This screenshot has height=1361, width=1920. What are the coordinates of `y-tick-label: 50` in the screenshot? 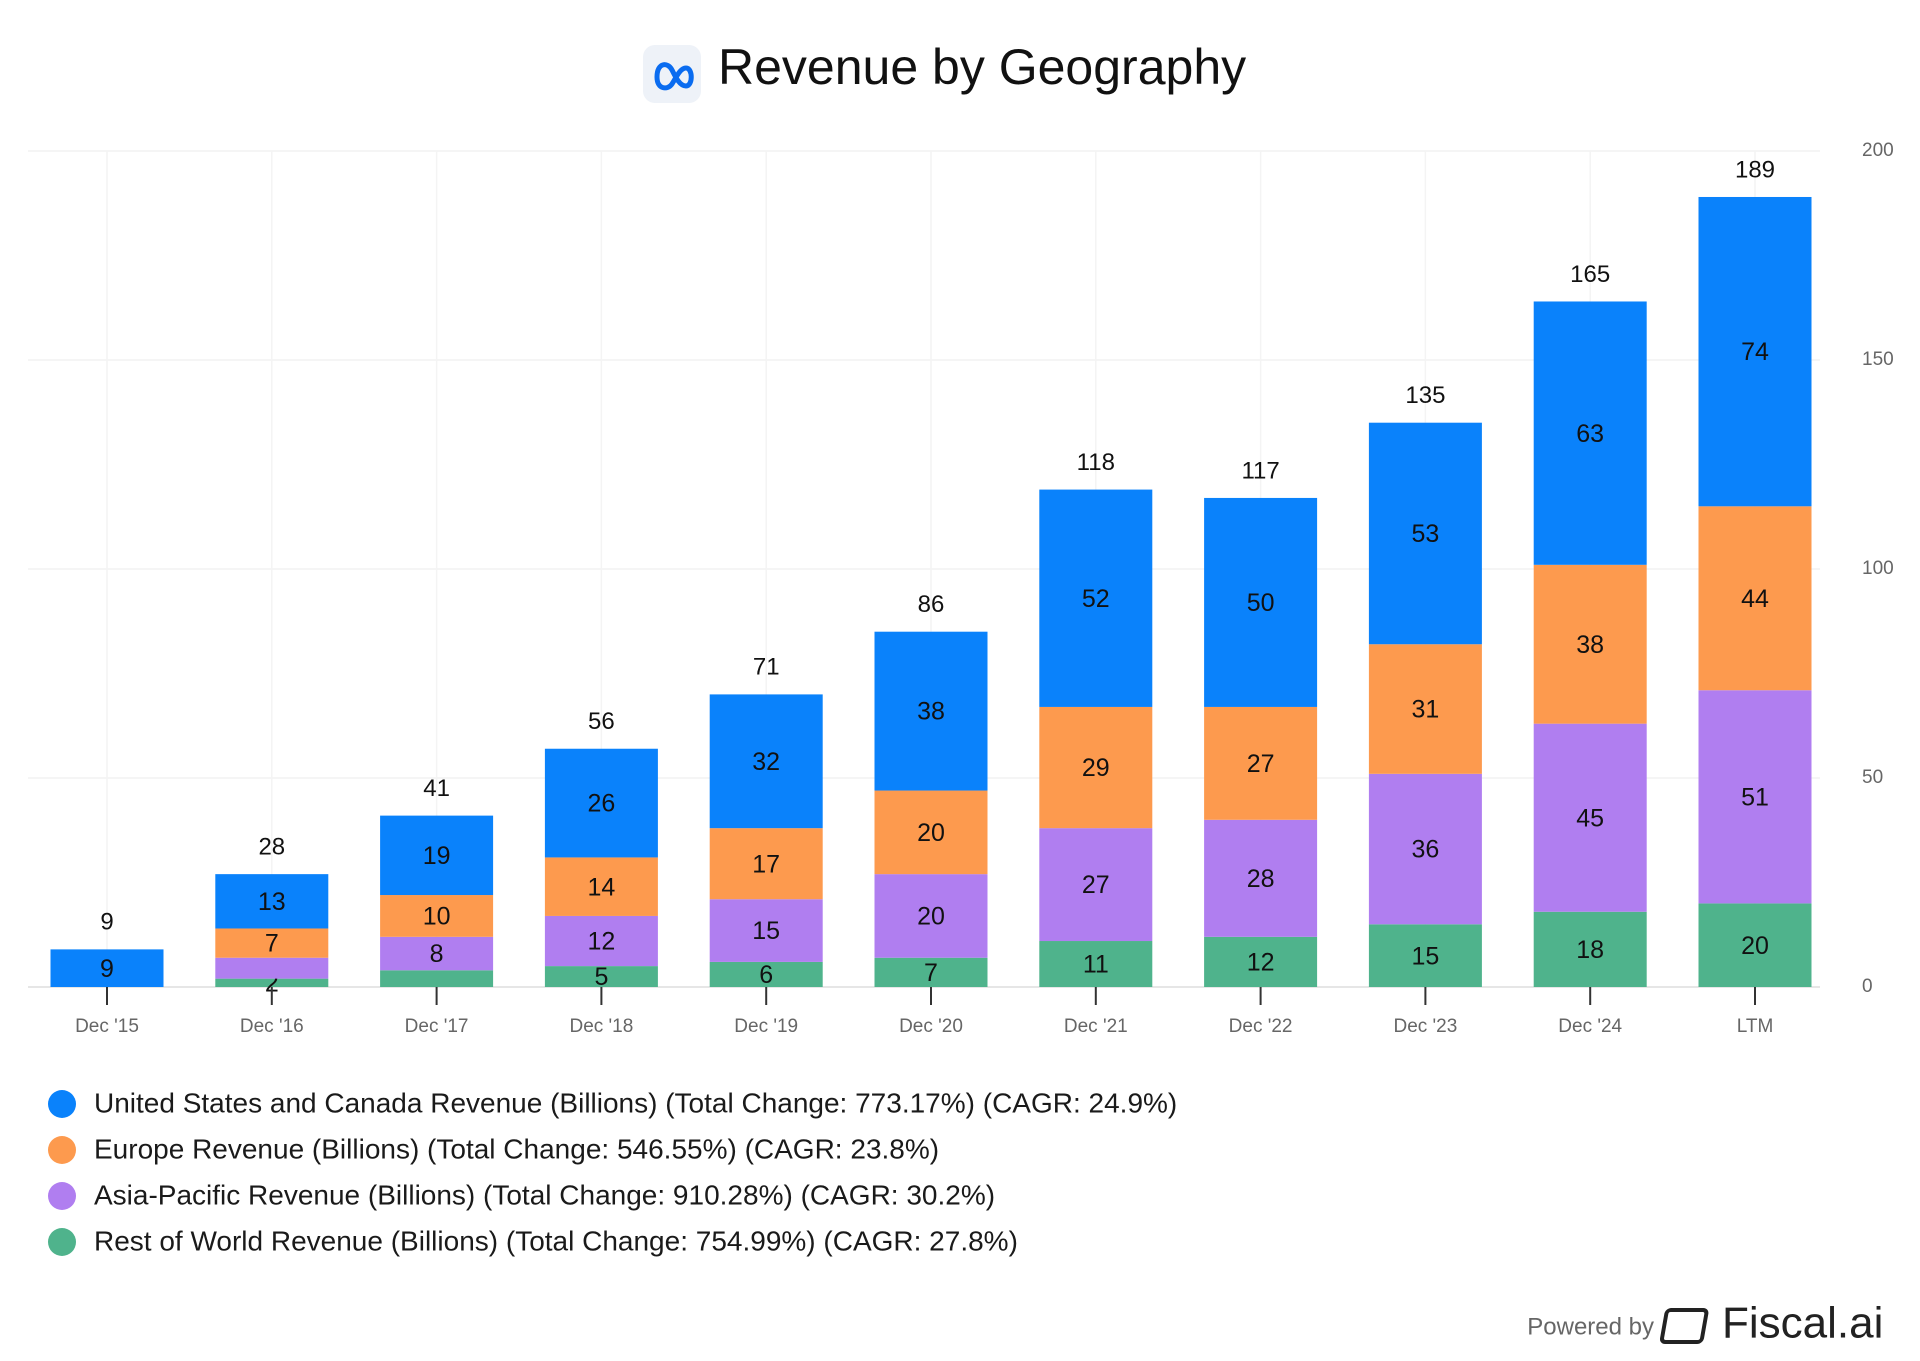 It's located at (1872, 777).